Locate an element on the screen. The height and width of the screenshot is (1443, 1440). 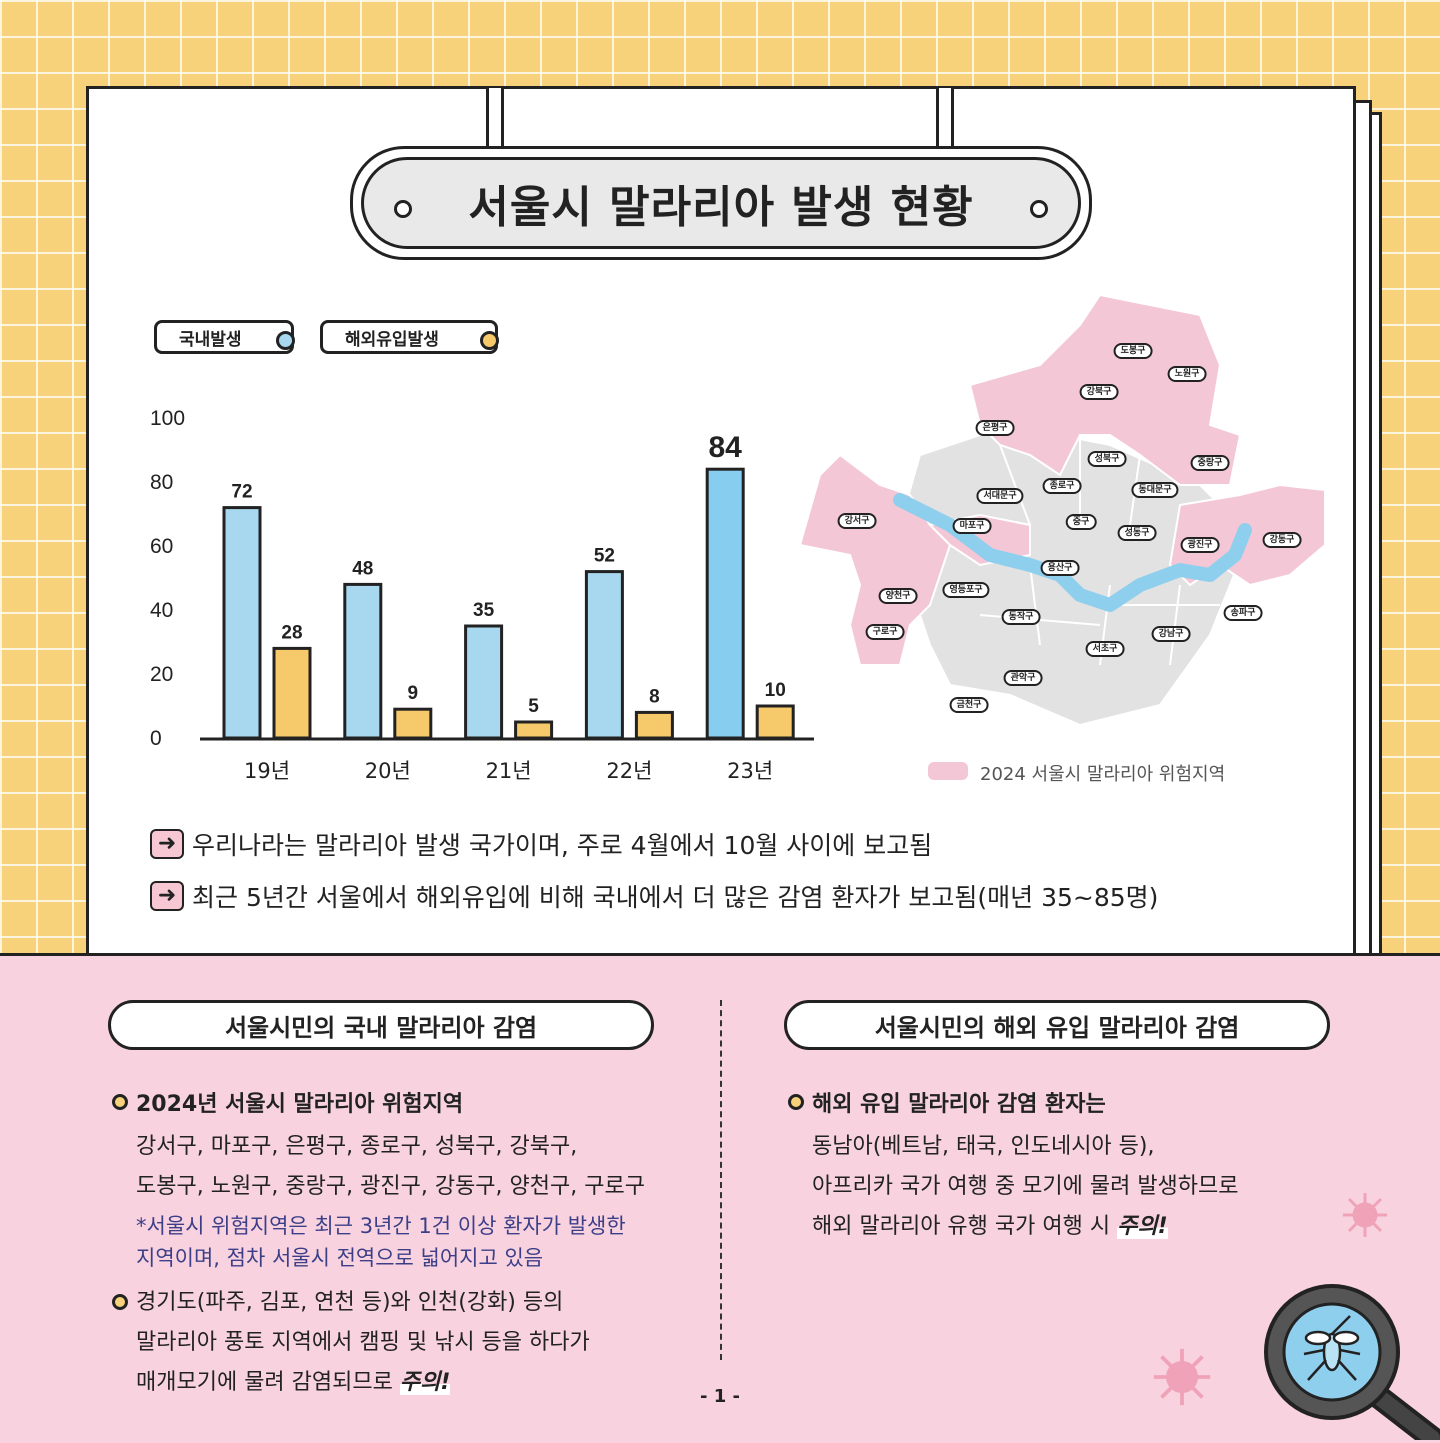
domestic-section-title: 서울시민의 국내 말라리아 감염 is located at coordinates (381, 1025).